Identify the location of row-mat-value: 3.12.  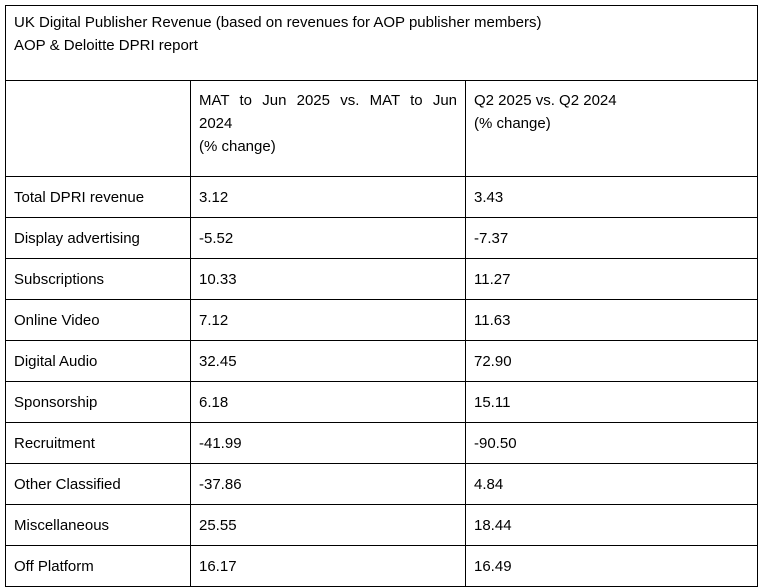
(328, 197).